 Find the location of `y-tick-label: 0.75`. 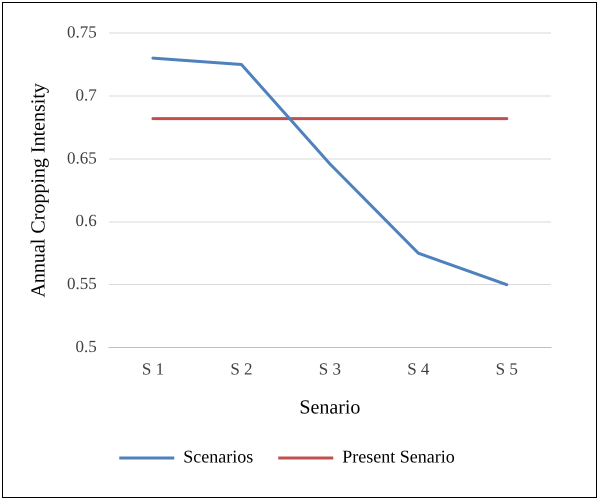

y-tick-label: 0.75 is located at coordinates (82, 32).